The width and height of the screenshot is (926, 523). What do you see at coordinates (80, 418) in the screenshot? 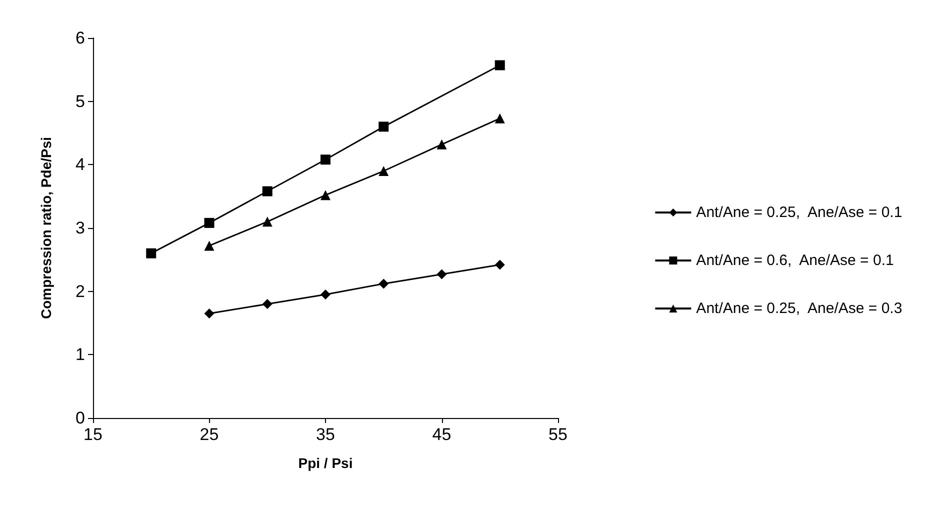
I see `y-tick-label: 0` at bounding box center [80, 418].